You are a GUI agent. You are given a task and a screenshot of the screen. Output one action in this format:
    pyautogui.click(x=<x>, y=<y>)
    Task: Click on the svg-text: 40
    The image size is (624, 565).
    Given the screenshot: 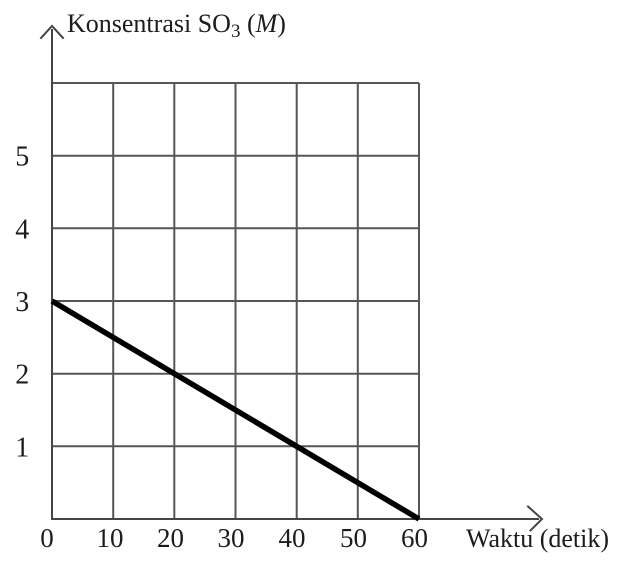 What is the action you would take?
    pyautogui.click(x=292, y=538)
    